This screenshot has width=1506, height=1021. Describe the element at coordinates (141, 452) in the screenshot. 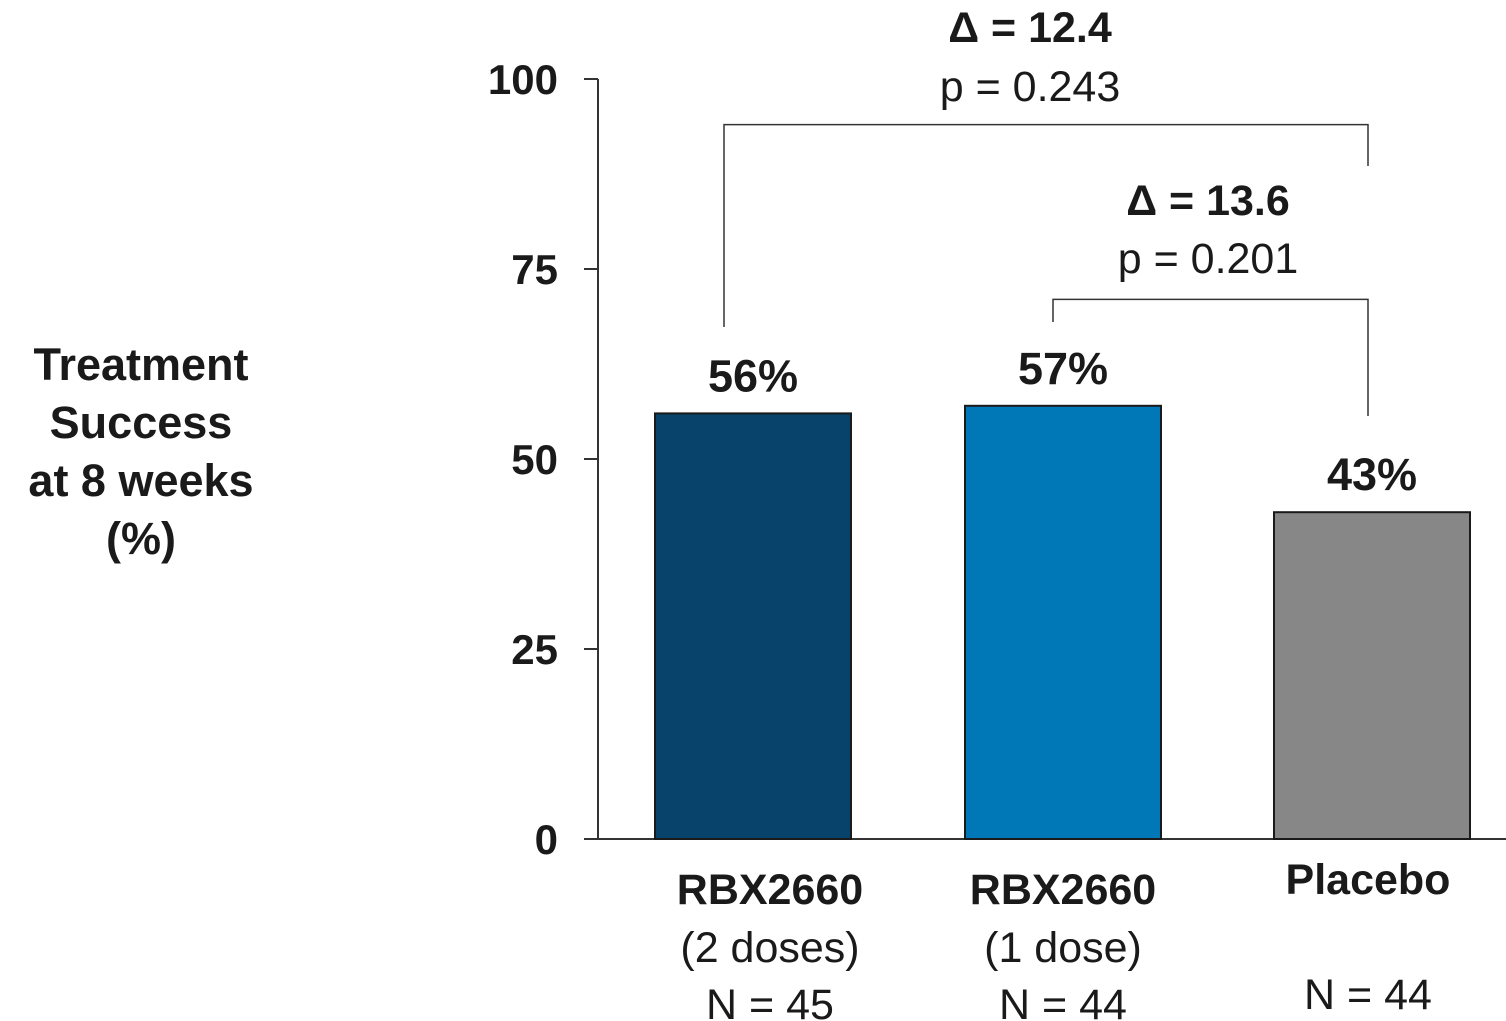

I see `y-axis-label: Treatment Success at 8 weeks (%)` at that location.